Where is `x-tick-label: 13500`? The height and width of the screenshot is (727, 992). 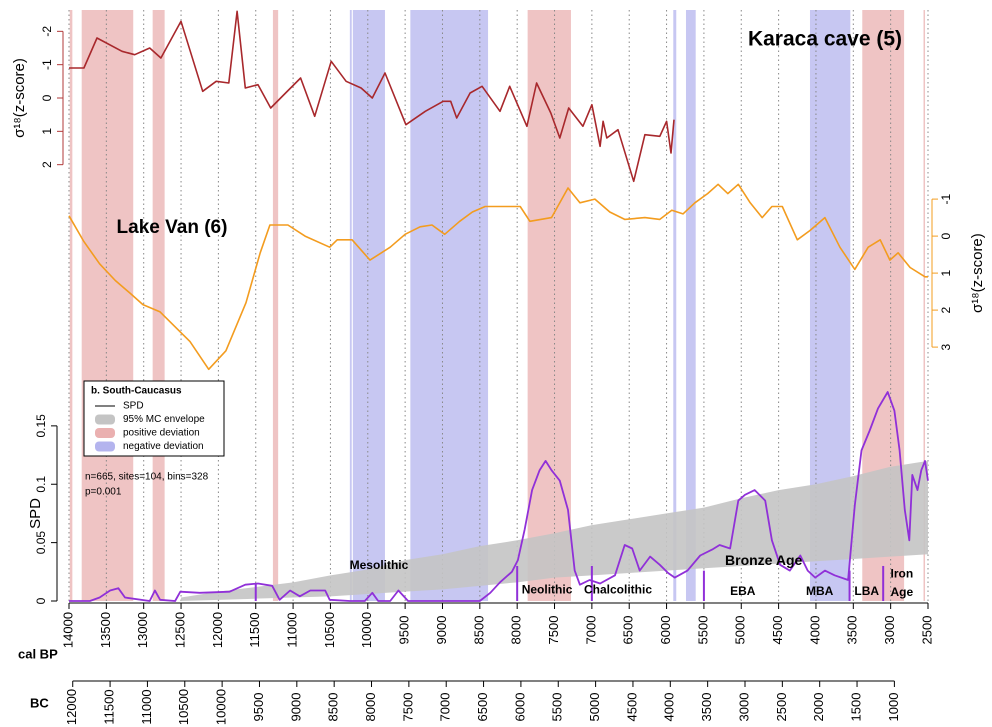
x-tick-label: 13500 is located at coordinates (105, 630).